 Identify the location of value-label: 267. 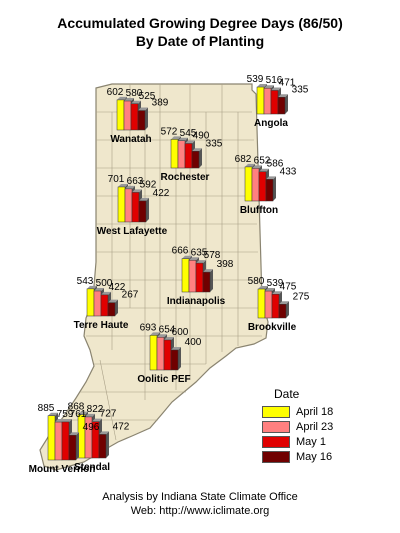
(130, 295).